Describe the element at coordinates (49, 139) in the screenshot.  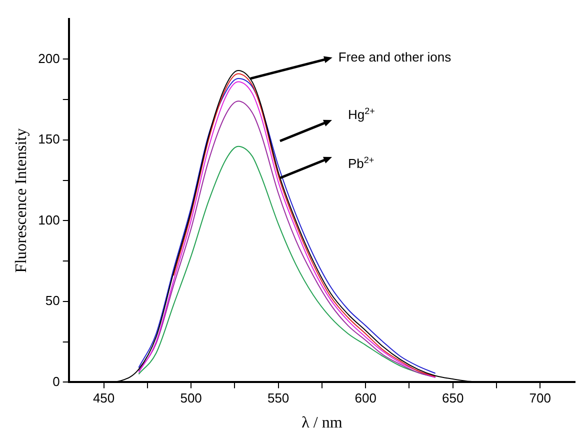
I see `y-tick-label: 150` at that location.